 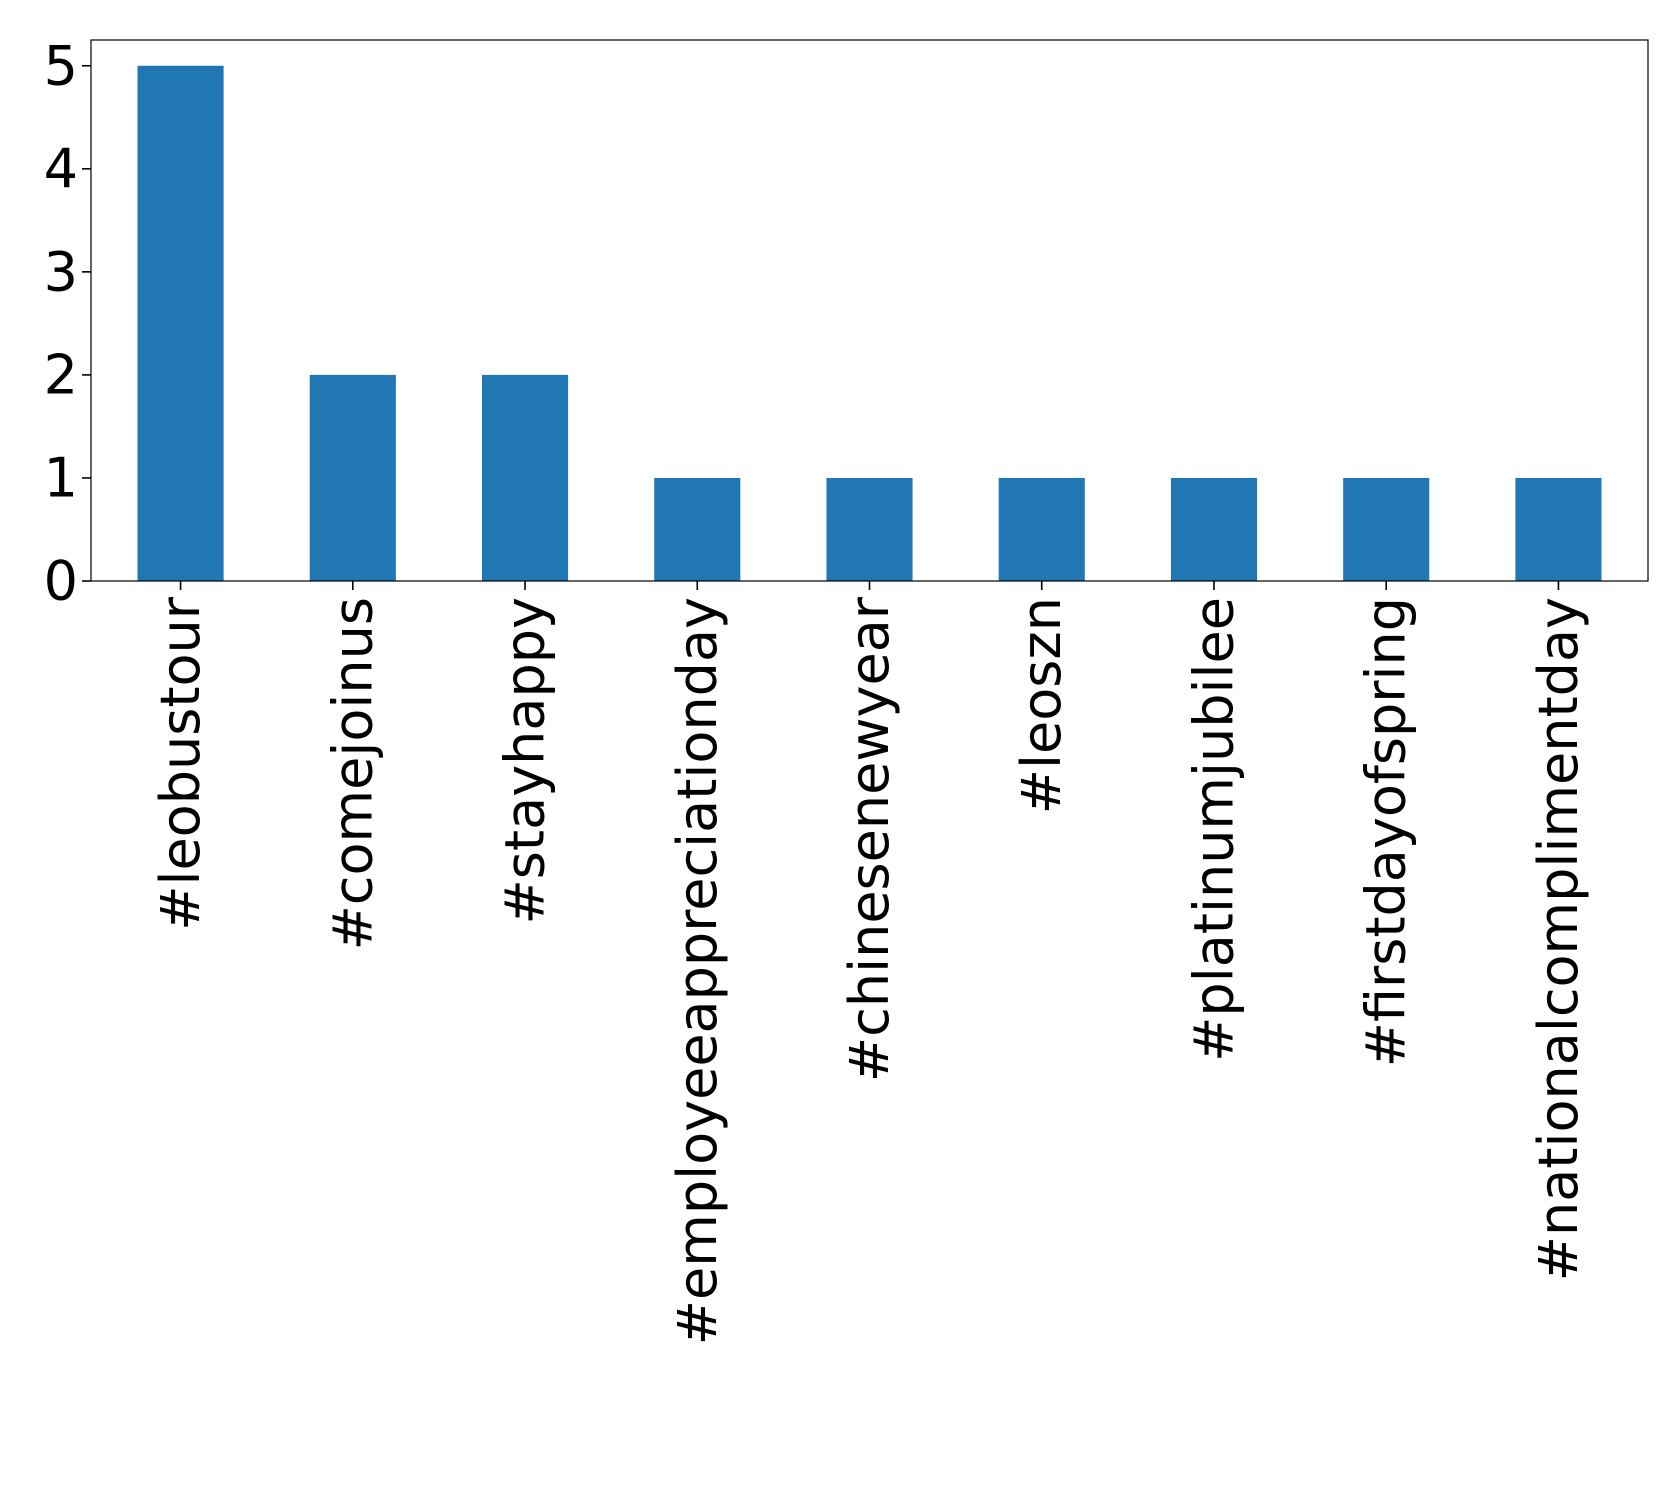 I want to click on y-axis-ticks: 0 1 2 3 4 5, so click(x=67, y=323).